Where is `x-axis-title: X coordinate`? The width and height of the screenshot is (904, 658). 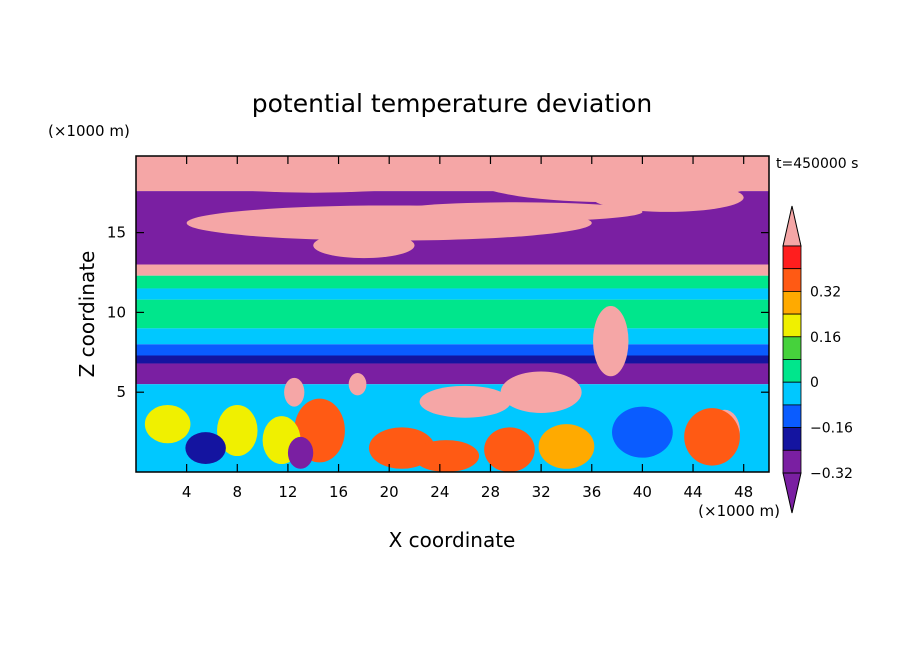
x-axis-title: X coordinate is located at coordinates (452, 540).